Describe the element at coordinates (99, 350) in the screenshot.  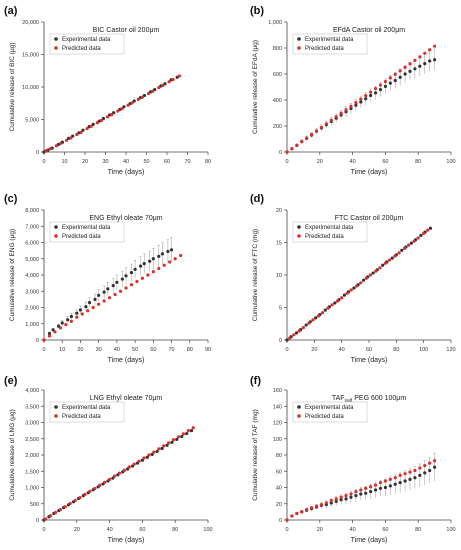
I see `x-tick-label: 30` at that location.